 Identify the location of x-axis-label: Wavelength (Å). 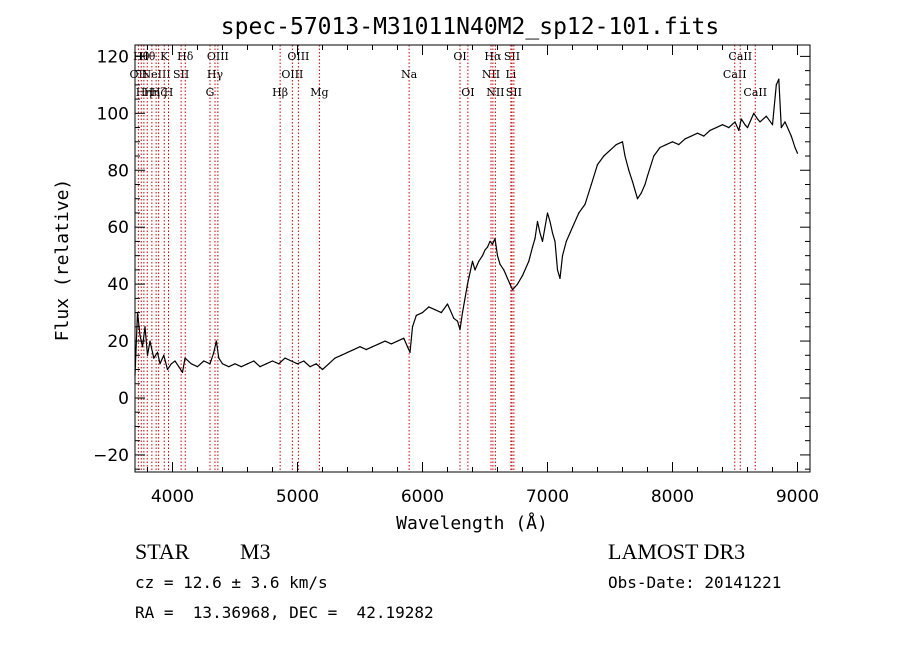
(472, 523).